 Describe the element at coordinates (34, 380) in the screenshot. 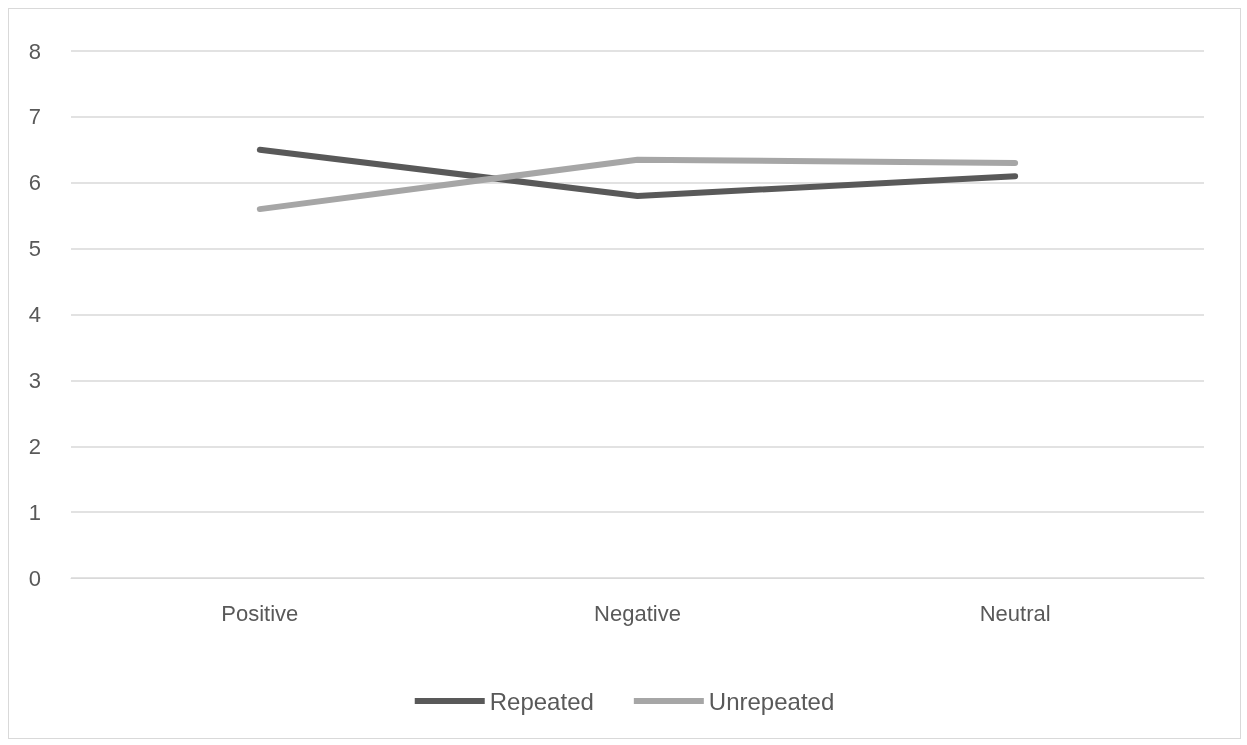

I see `y-tick-label: 3` at that location.